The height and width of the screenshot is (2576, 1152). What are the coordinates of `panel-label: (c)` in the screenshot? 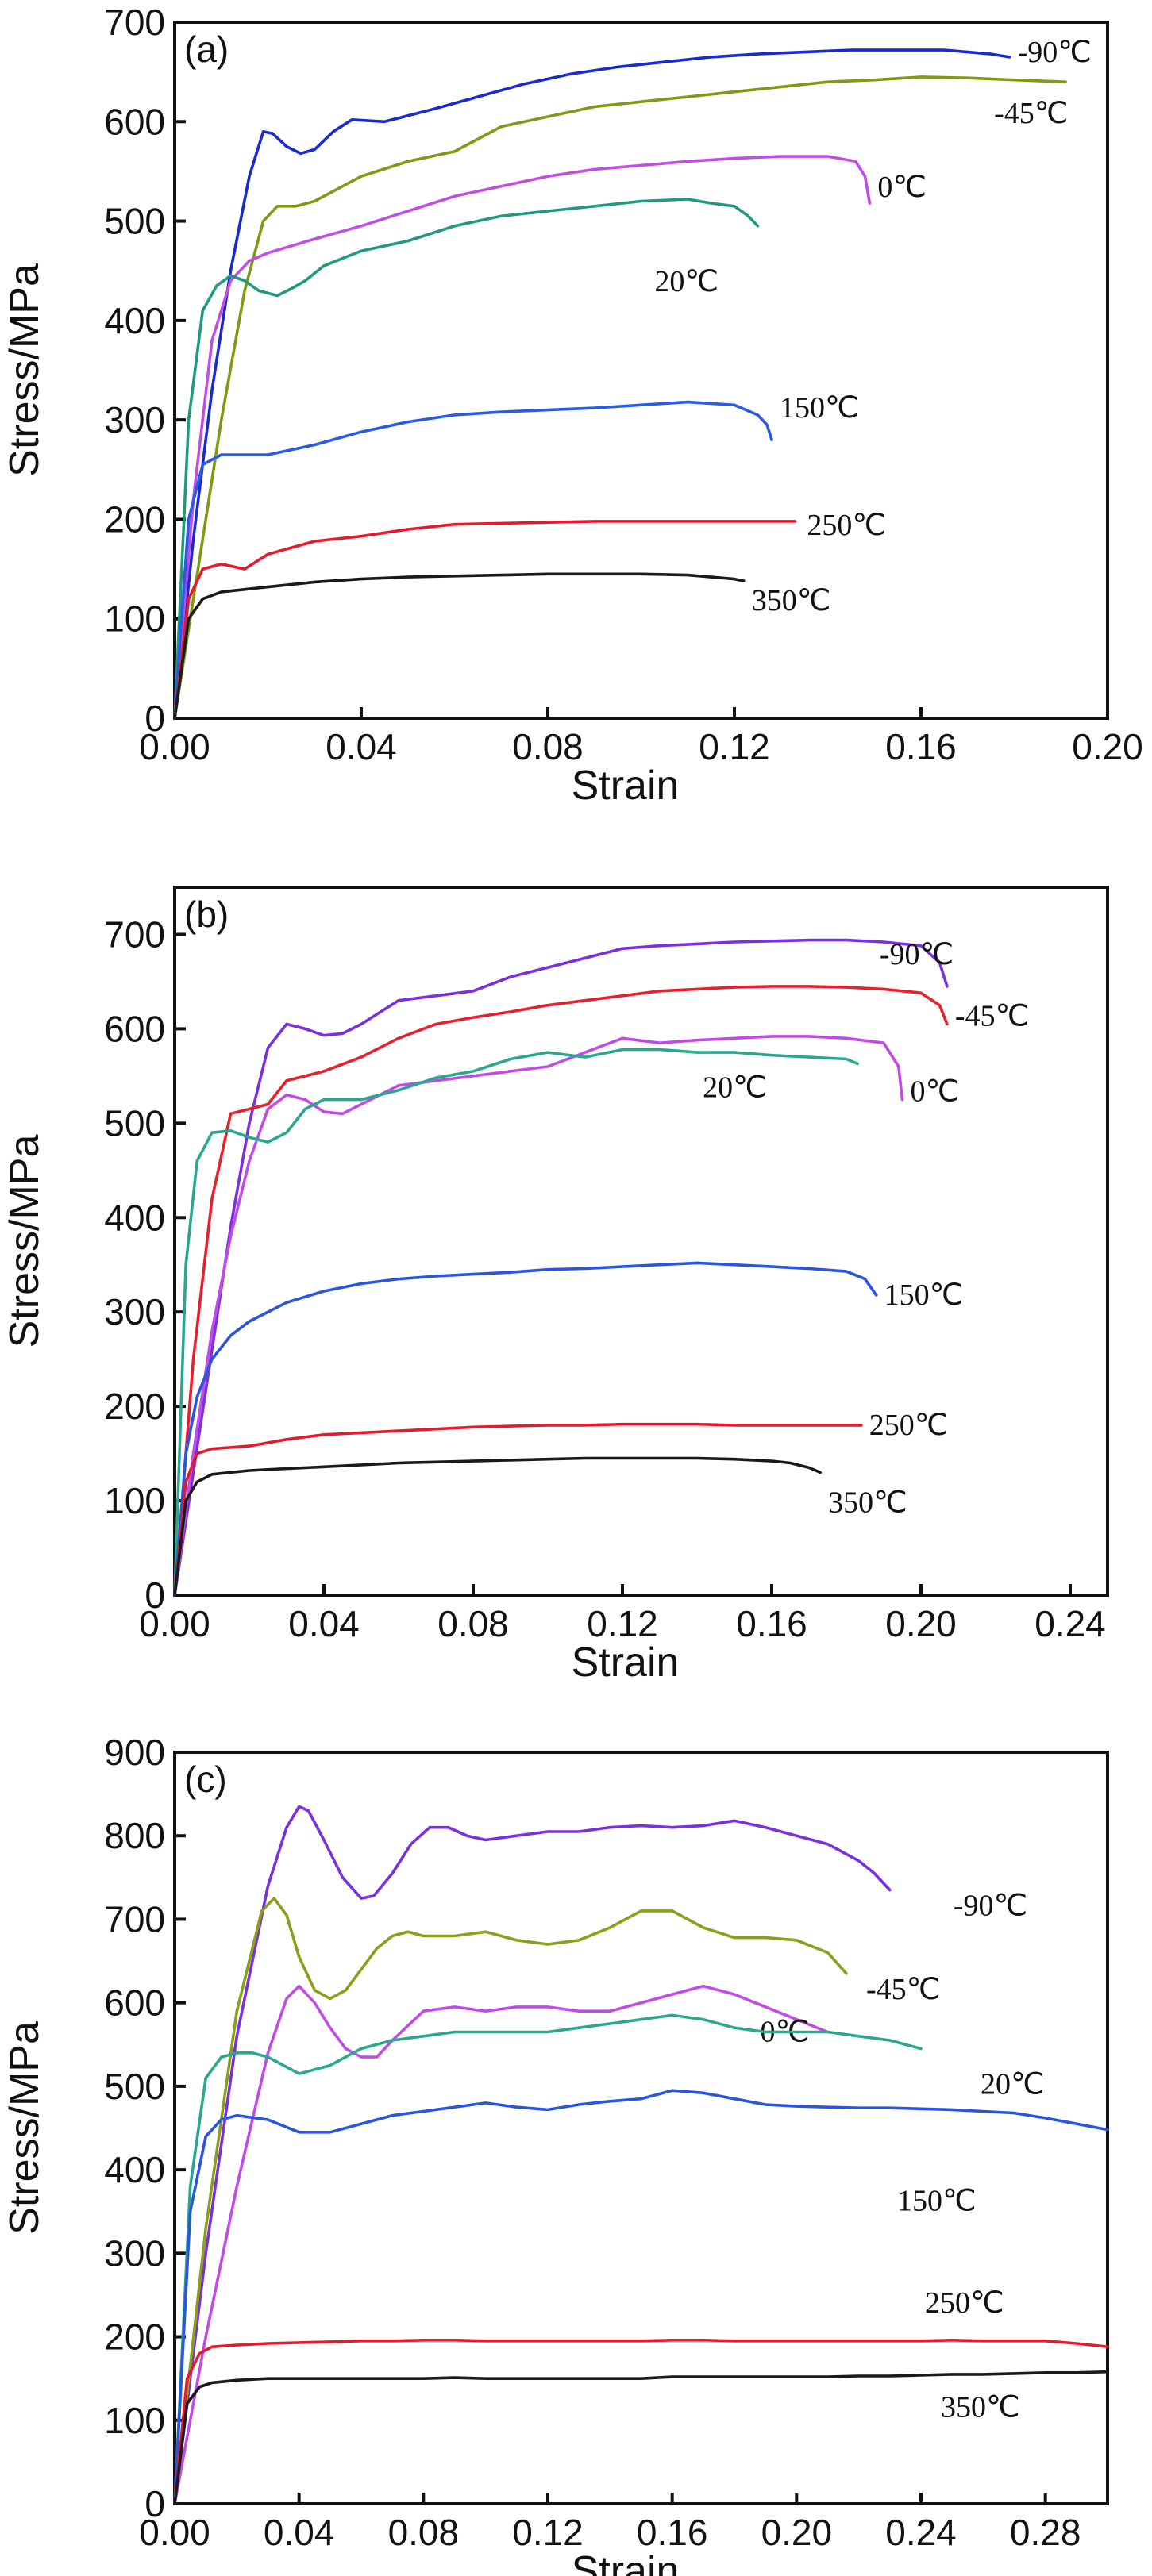 It's located at (206, 1779).